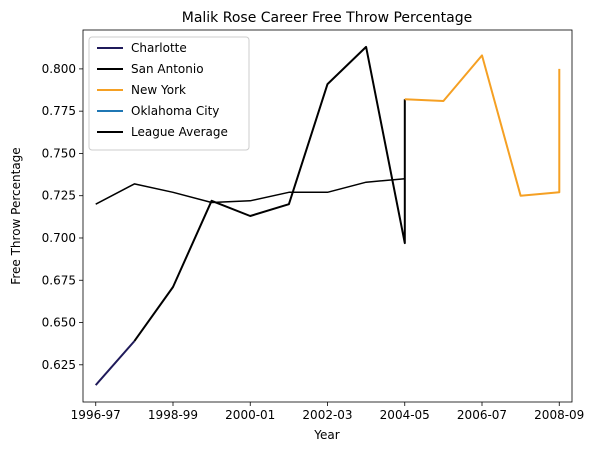  What do you see at coordinates (173, 415) in the screenshot?
I see `x-tick-label: 1998-99` at bounding box center [173, 415].